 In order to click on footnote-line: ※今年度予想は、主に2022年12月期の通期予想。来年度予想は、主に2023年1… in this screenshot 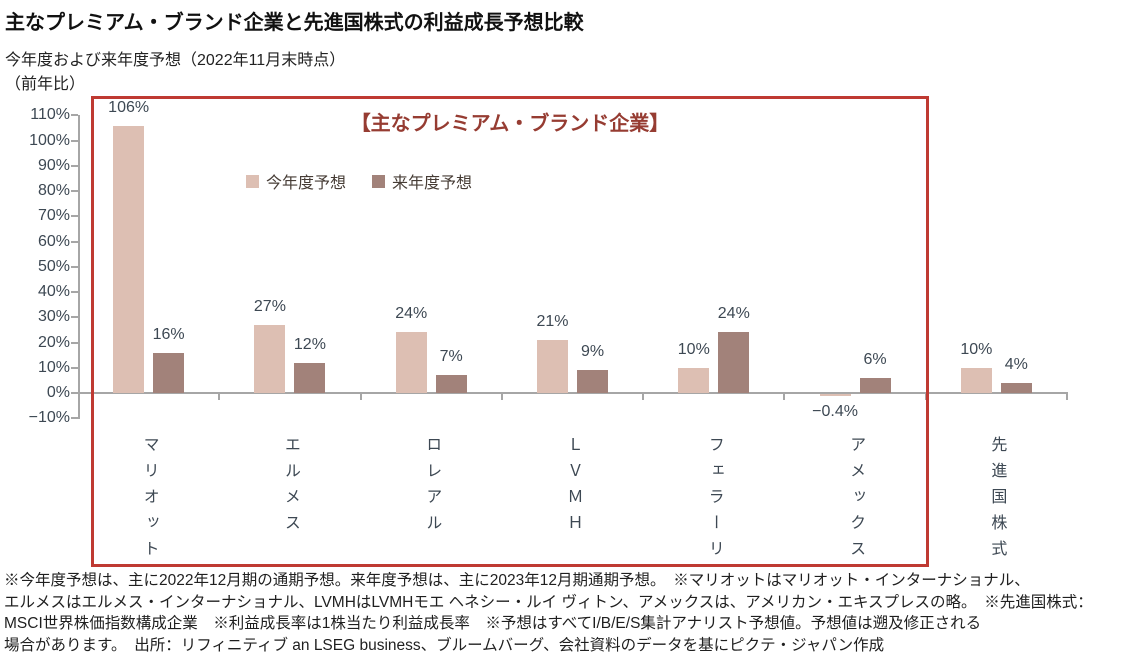, I will do `click(517, 580)`.